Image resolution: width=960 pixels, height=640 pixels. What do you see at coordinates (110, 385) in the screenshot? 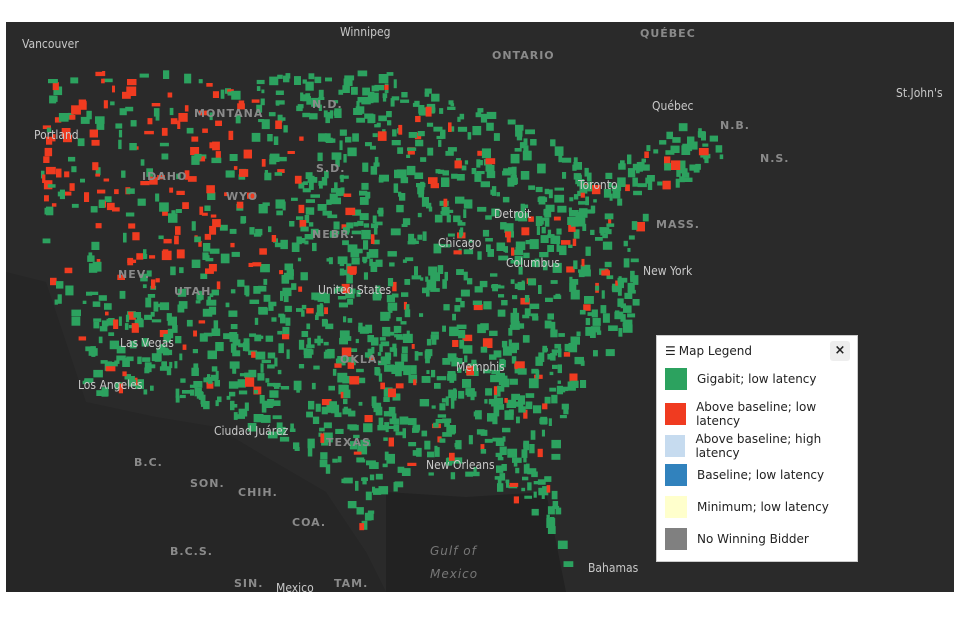
I see `place-label: Los Angeles` at bounding box center [110, 385].